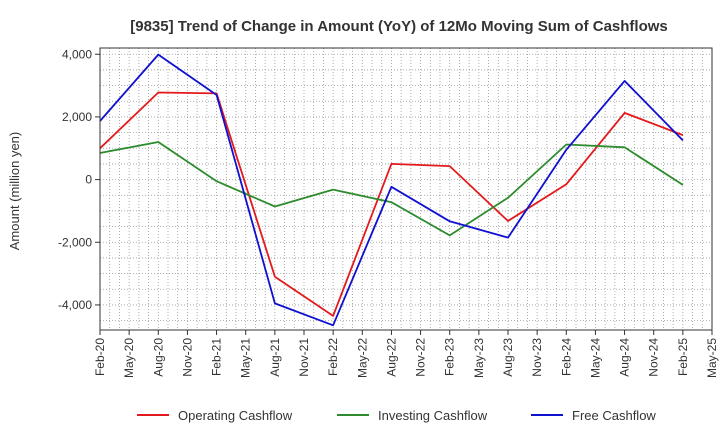  Describe the element at coordinates (712, 358) in the screenshot. I see `x-tick-label: May-25` at that location.